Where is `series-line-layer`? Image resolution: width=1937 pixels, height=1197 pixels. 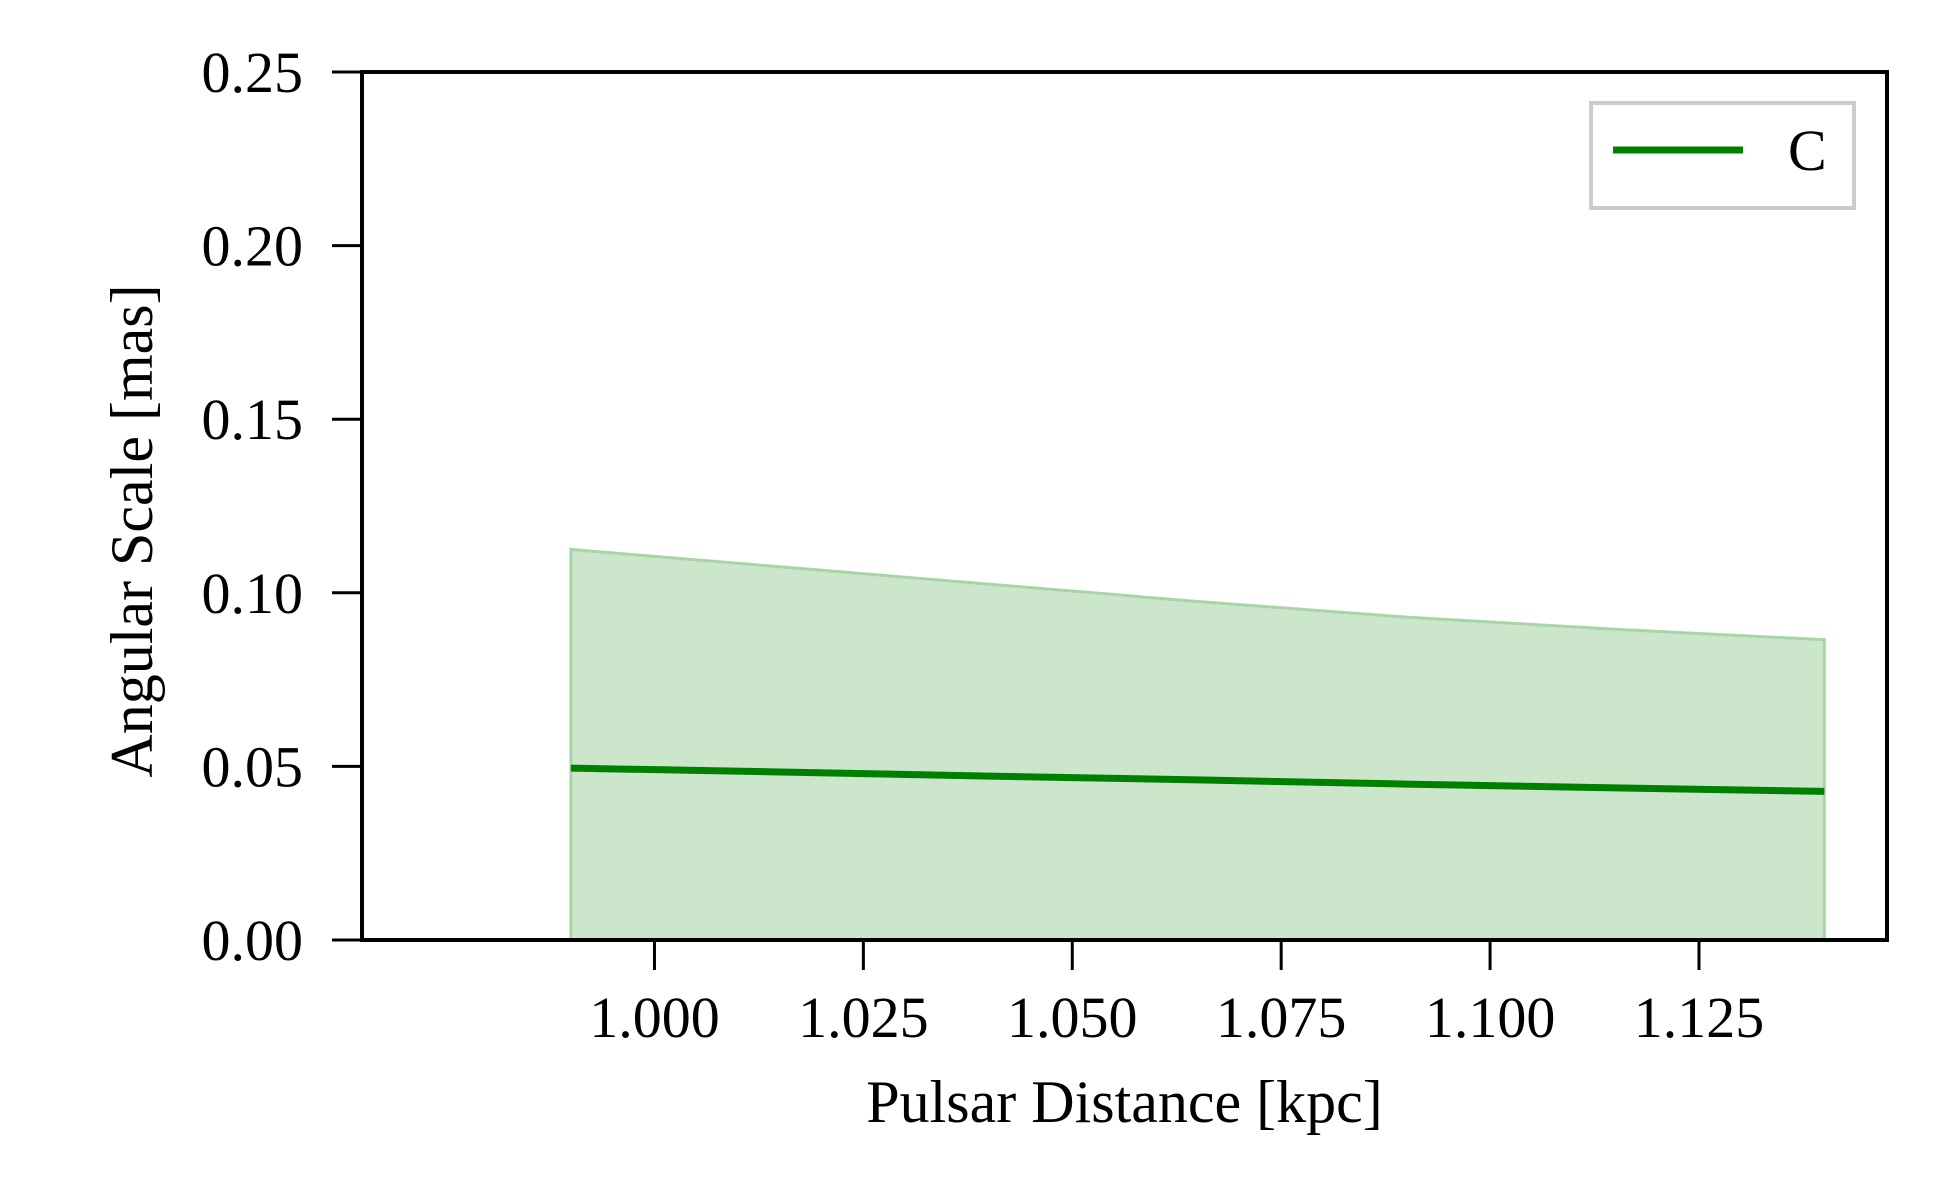 series-line-layer is located at coordinates (1197, 779).